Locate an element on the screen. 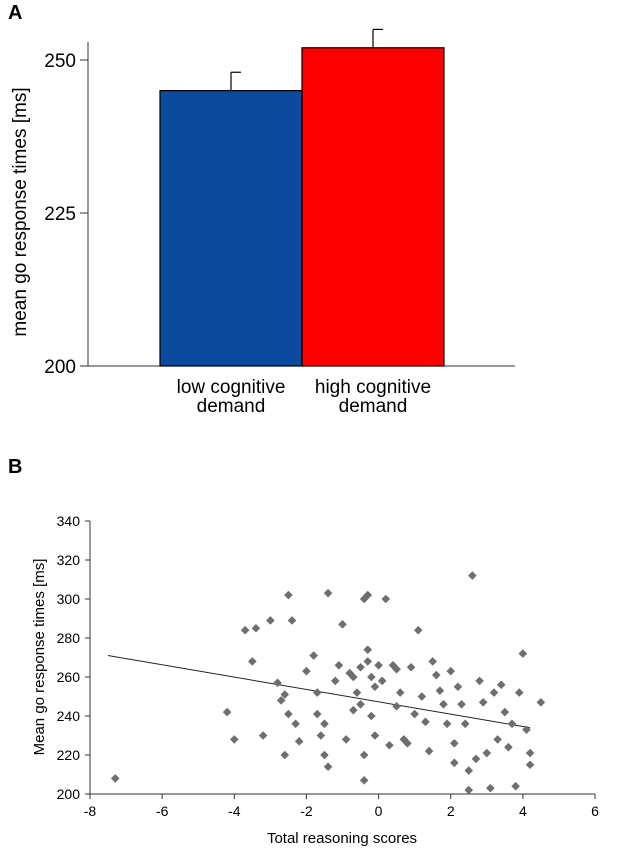 This screenshot has height=850, width=617. y-tick-label: 220 is located at coordinates (69, 755).